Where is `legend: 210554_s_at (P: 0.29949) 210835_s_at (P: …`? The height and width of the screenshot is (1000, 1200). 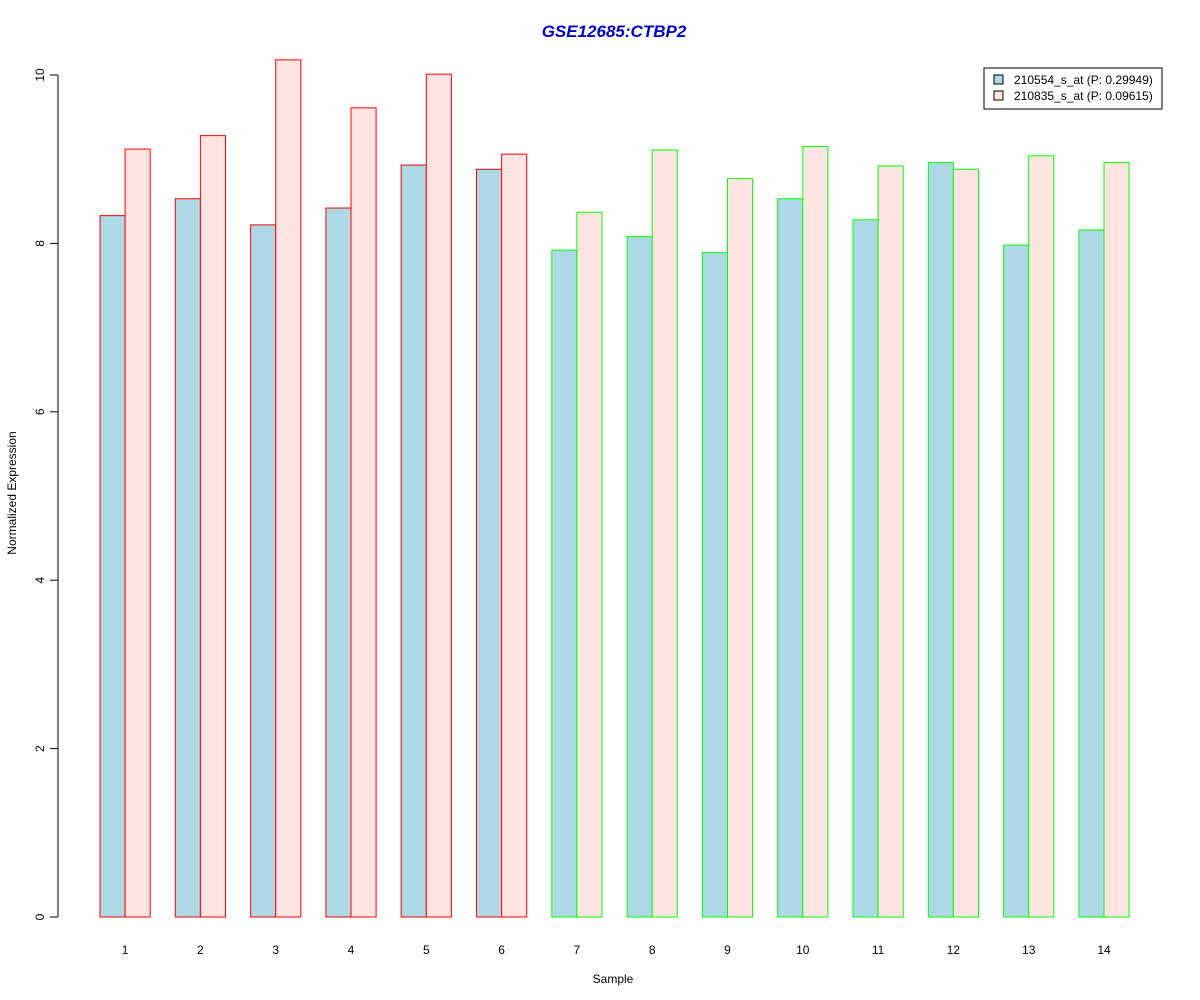 legend: 210554_s_at (P: 0.29949) 210835_s_at (P: … is located at coordinates (1073, 88).